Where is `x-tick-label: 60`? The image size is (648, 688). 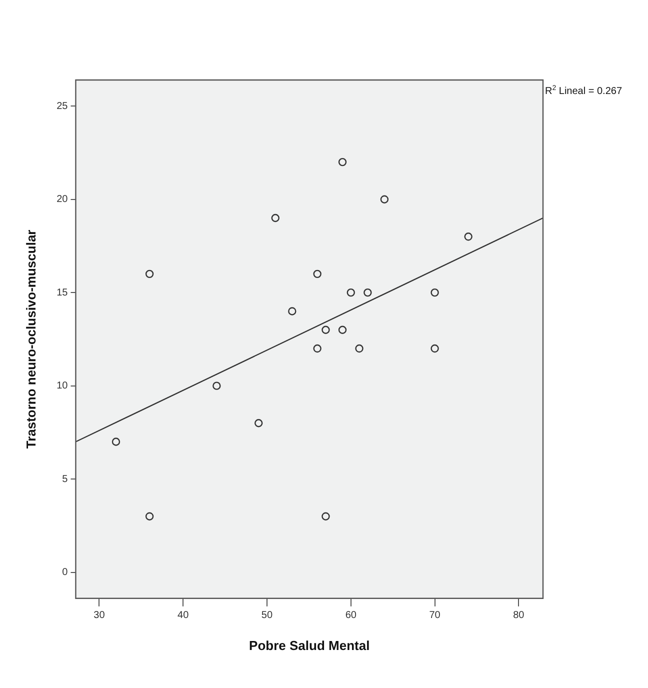
x-tick-label: 60 is located at coordinates (351, 616).